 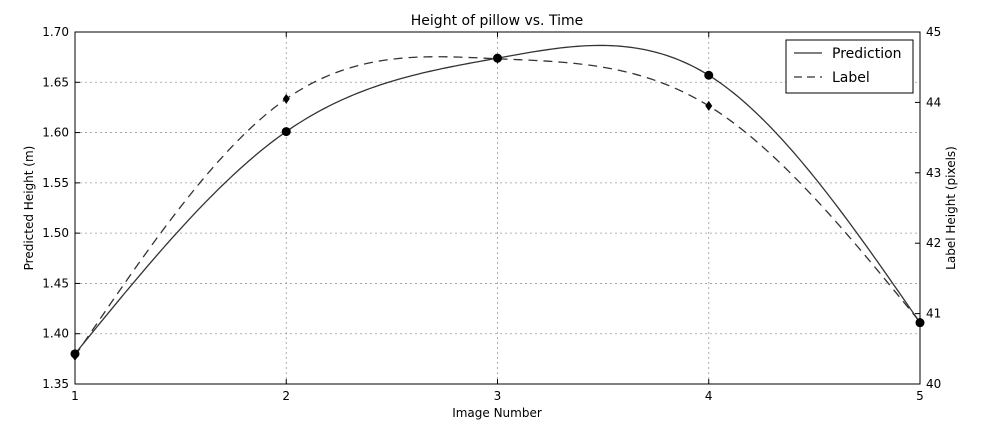 What do you see at coordinates (55, 133) in the screenshot?
I see `y-tick-label: 1.60` at bounding box center [55, 133].